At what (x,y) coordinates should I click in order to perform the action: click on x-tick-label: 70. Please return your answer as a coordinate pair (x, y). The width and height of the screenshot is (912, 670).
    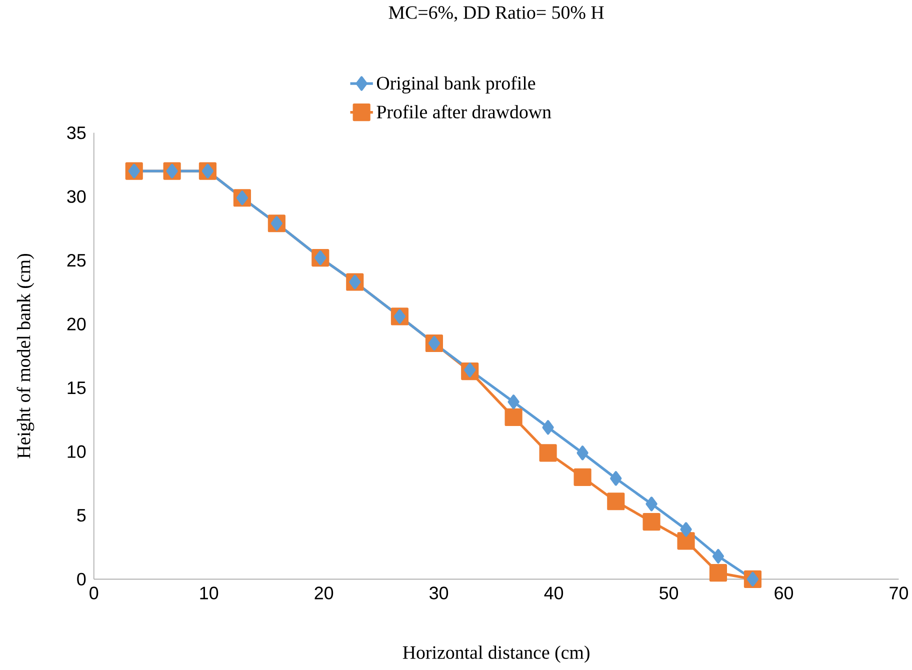
    Looking at the image, I should click on (899, 593).